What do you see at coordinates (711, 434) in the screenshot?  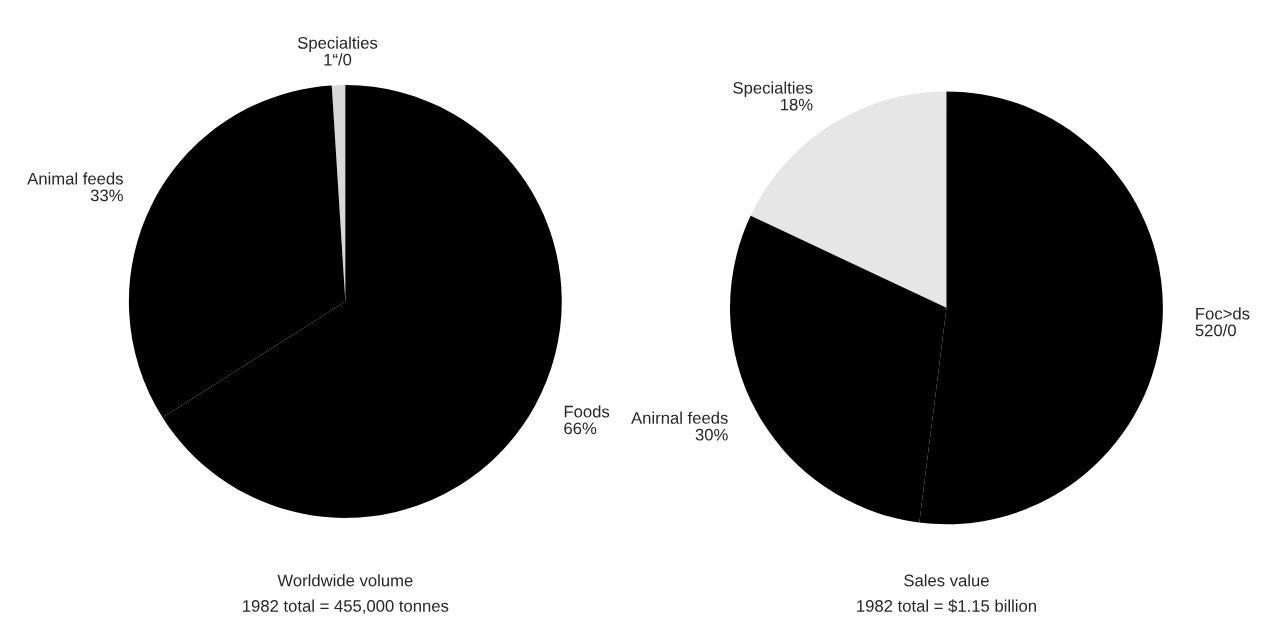 I see `data-label: 30%` at bounding box center [711, 434].